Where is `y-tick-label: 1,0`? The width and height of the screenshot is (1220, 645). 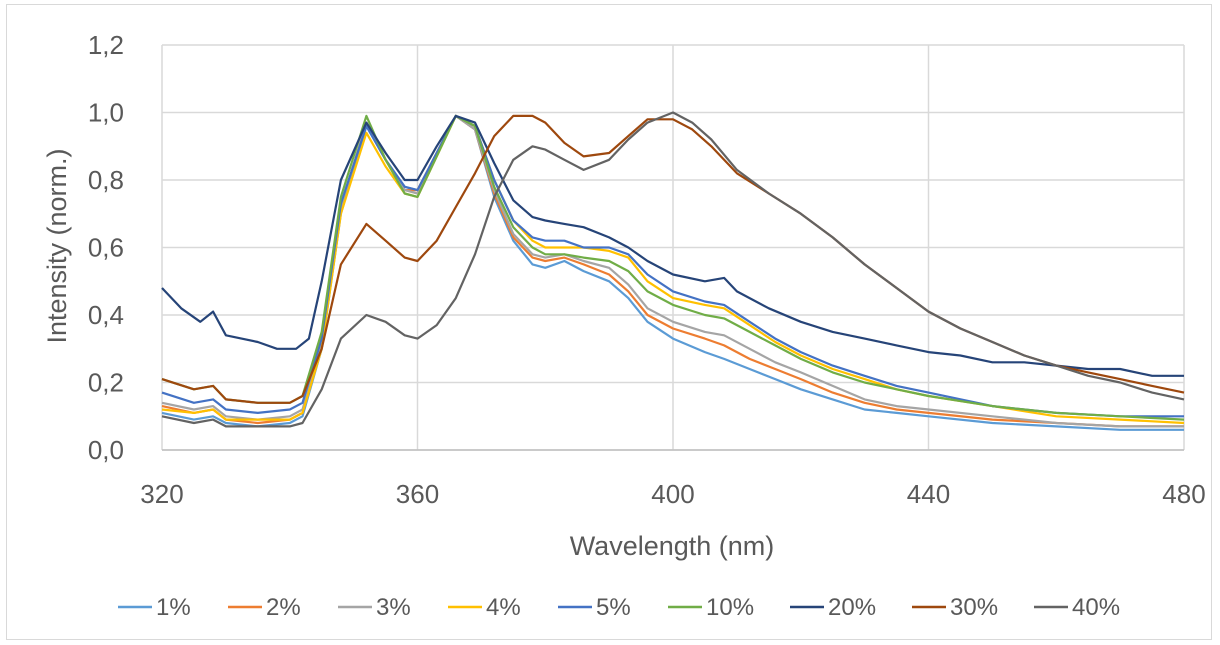
y-tick-label: 1,0 is located at coordinates (106, 113).